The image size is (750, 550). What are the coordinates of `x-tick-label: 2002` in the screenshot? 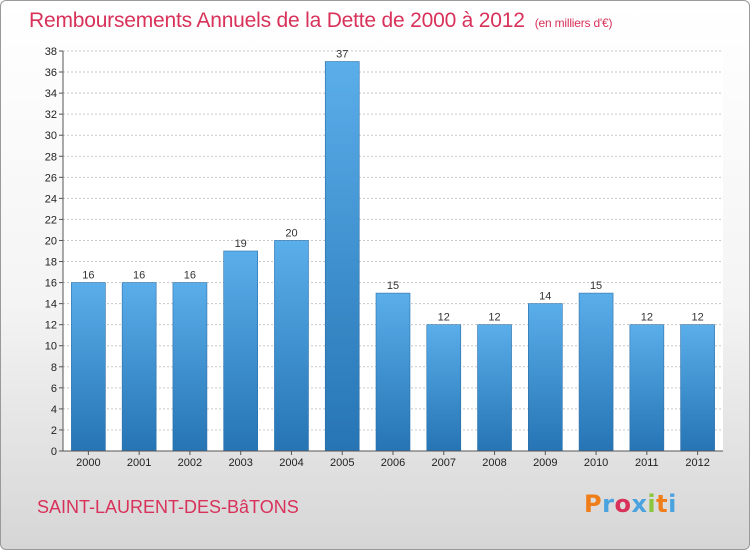 It's located at (190, 463).